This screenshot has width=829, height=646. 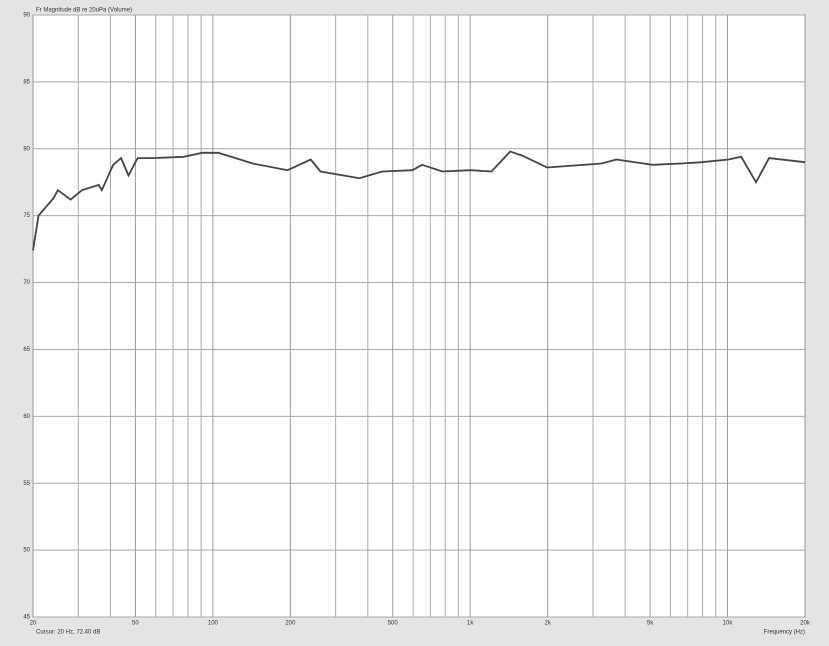 What do you see at coordinates (26, 417) in the screenshot?
I see `y-tick-label: 60` at bounding box center [26, 417].